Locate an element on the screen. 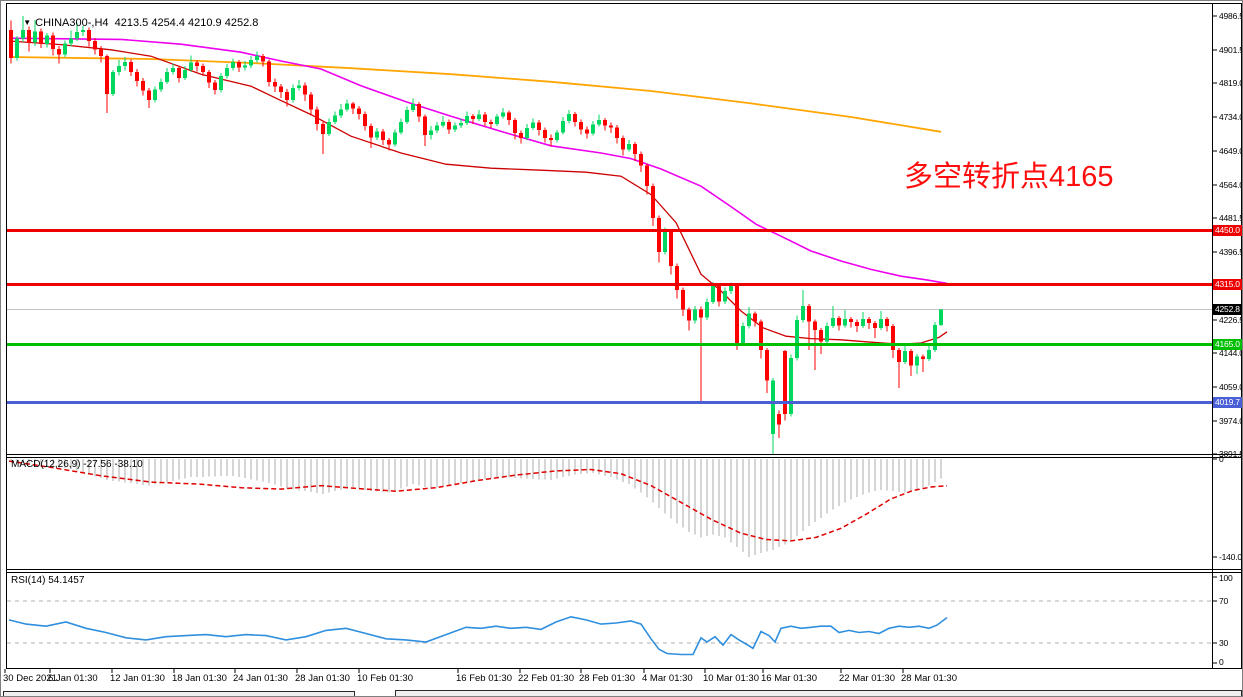  separator-price-macd-a is located at coordinates (624, 454).